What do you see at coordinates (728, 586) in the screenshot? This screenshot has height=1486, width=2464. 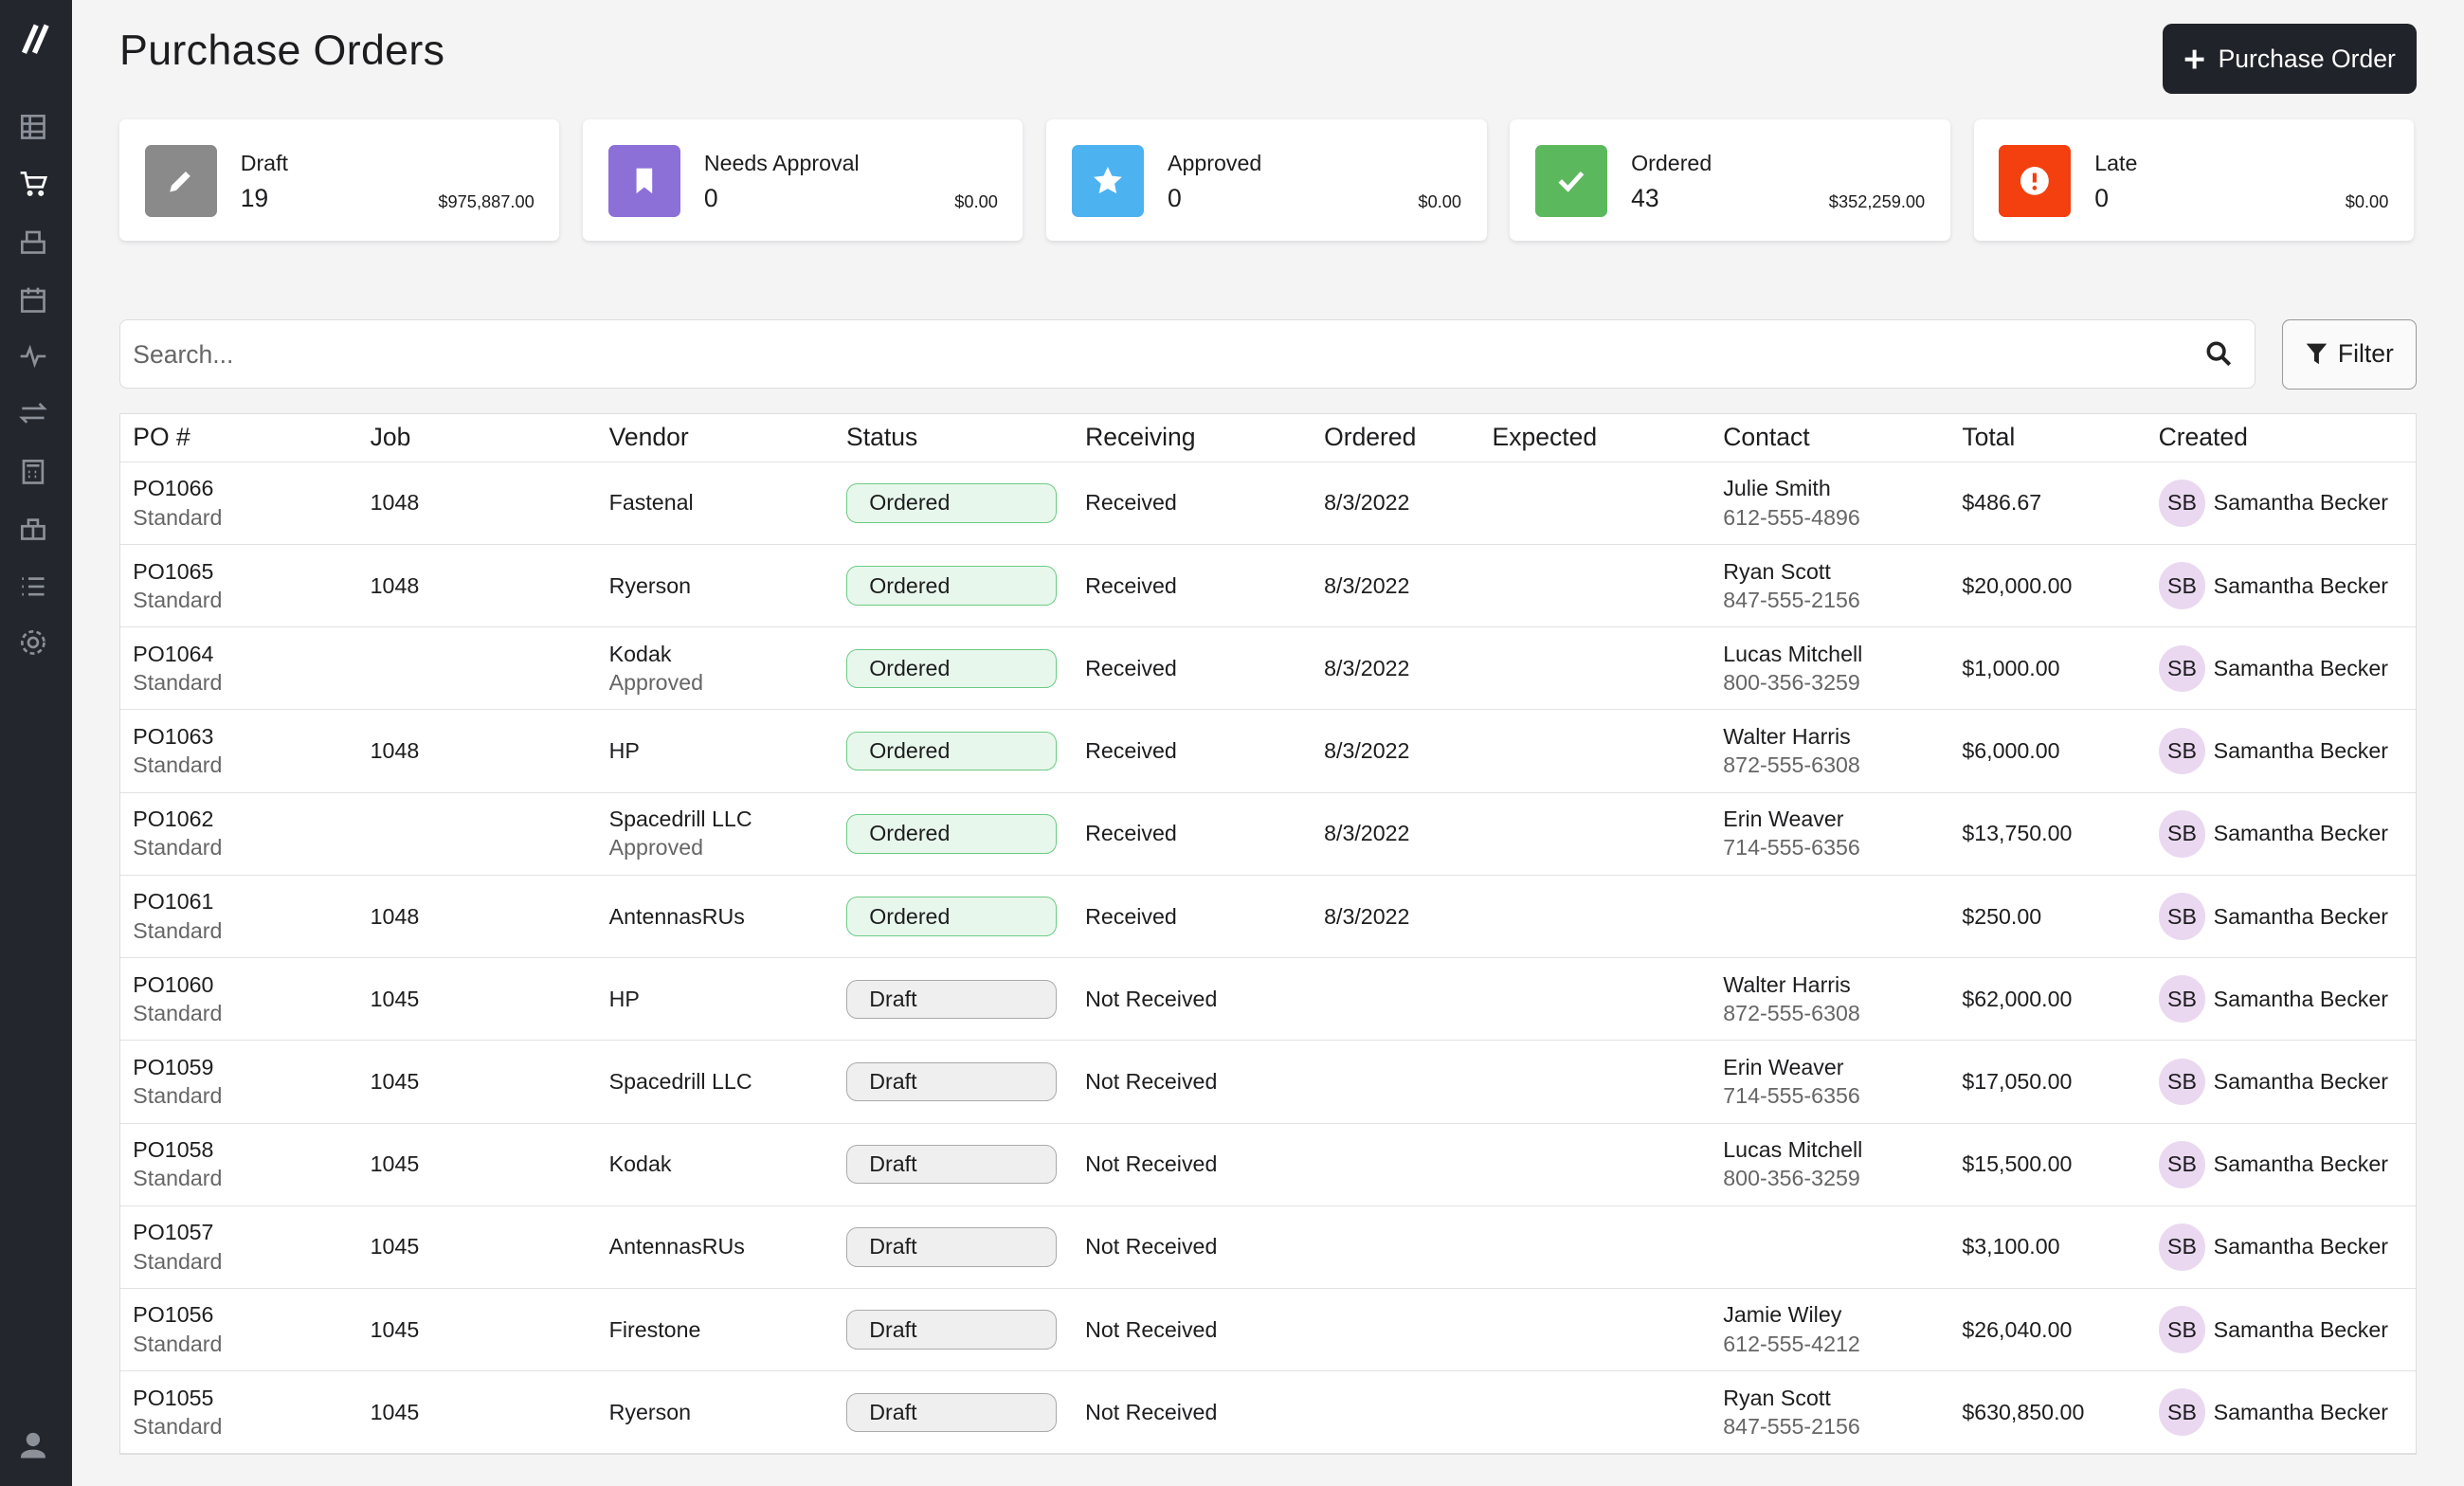 I see `vendor: Ryerson` at bounding box center [728, 586].